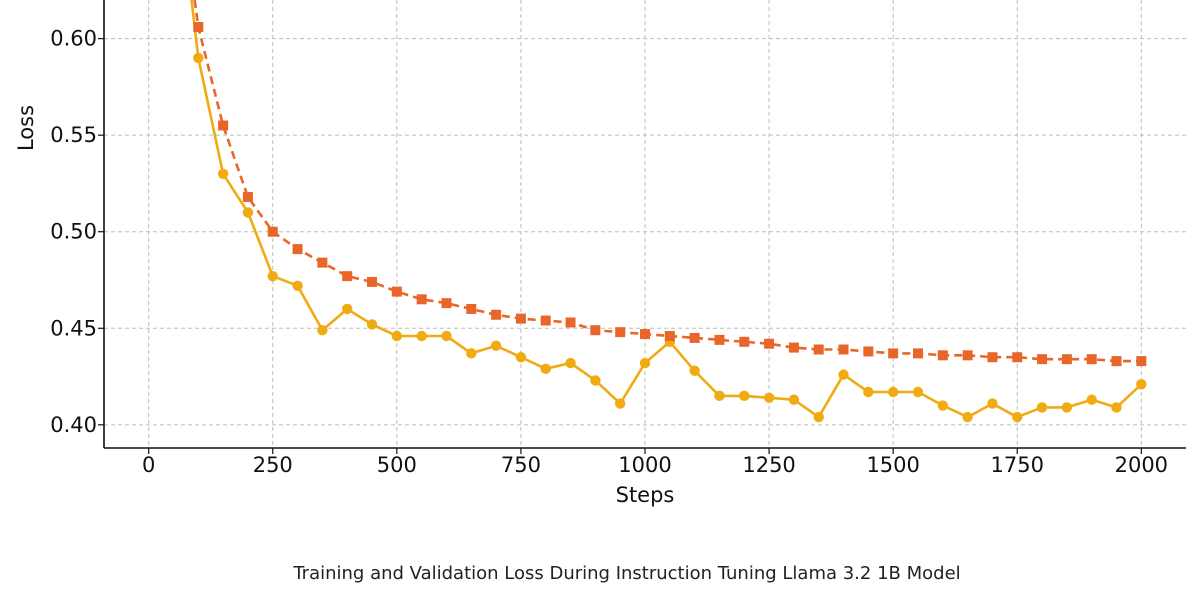  Describe the element at coordinates (768, 465) in the screenshot. I see `x-tick-label: 1250` at that location.